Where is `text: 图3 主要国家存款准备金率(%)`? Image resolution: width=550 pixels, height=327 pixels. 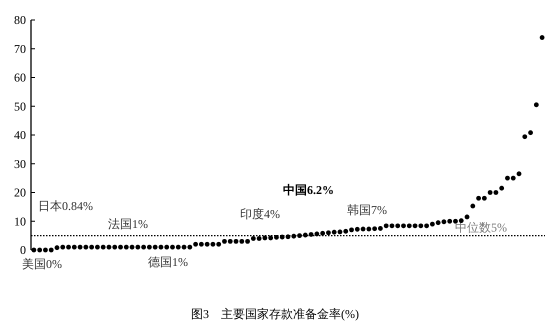
text: 图3 主要国家存款准备金率(%) is located at coordinates (275, 314).